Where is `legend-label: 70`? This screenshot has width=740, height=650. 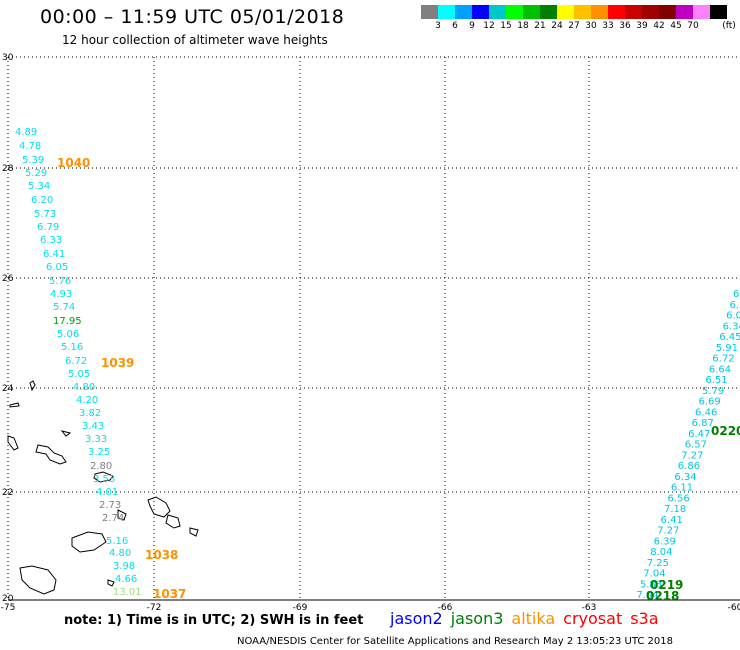 legend-label: 70 is located at coordinates (693, 26).